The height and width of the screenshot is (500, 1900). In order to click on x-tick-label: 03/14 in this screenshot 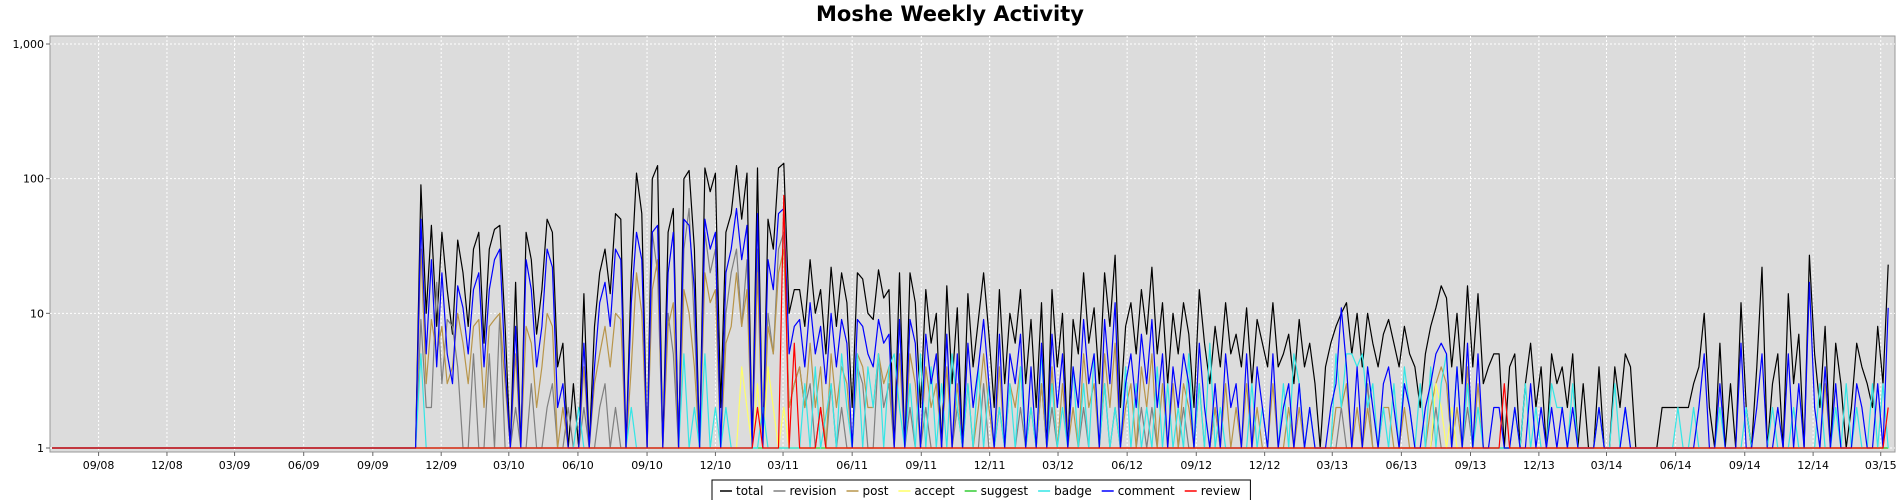, I will do `click(1607, 465)`.